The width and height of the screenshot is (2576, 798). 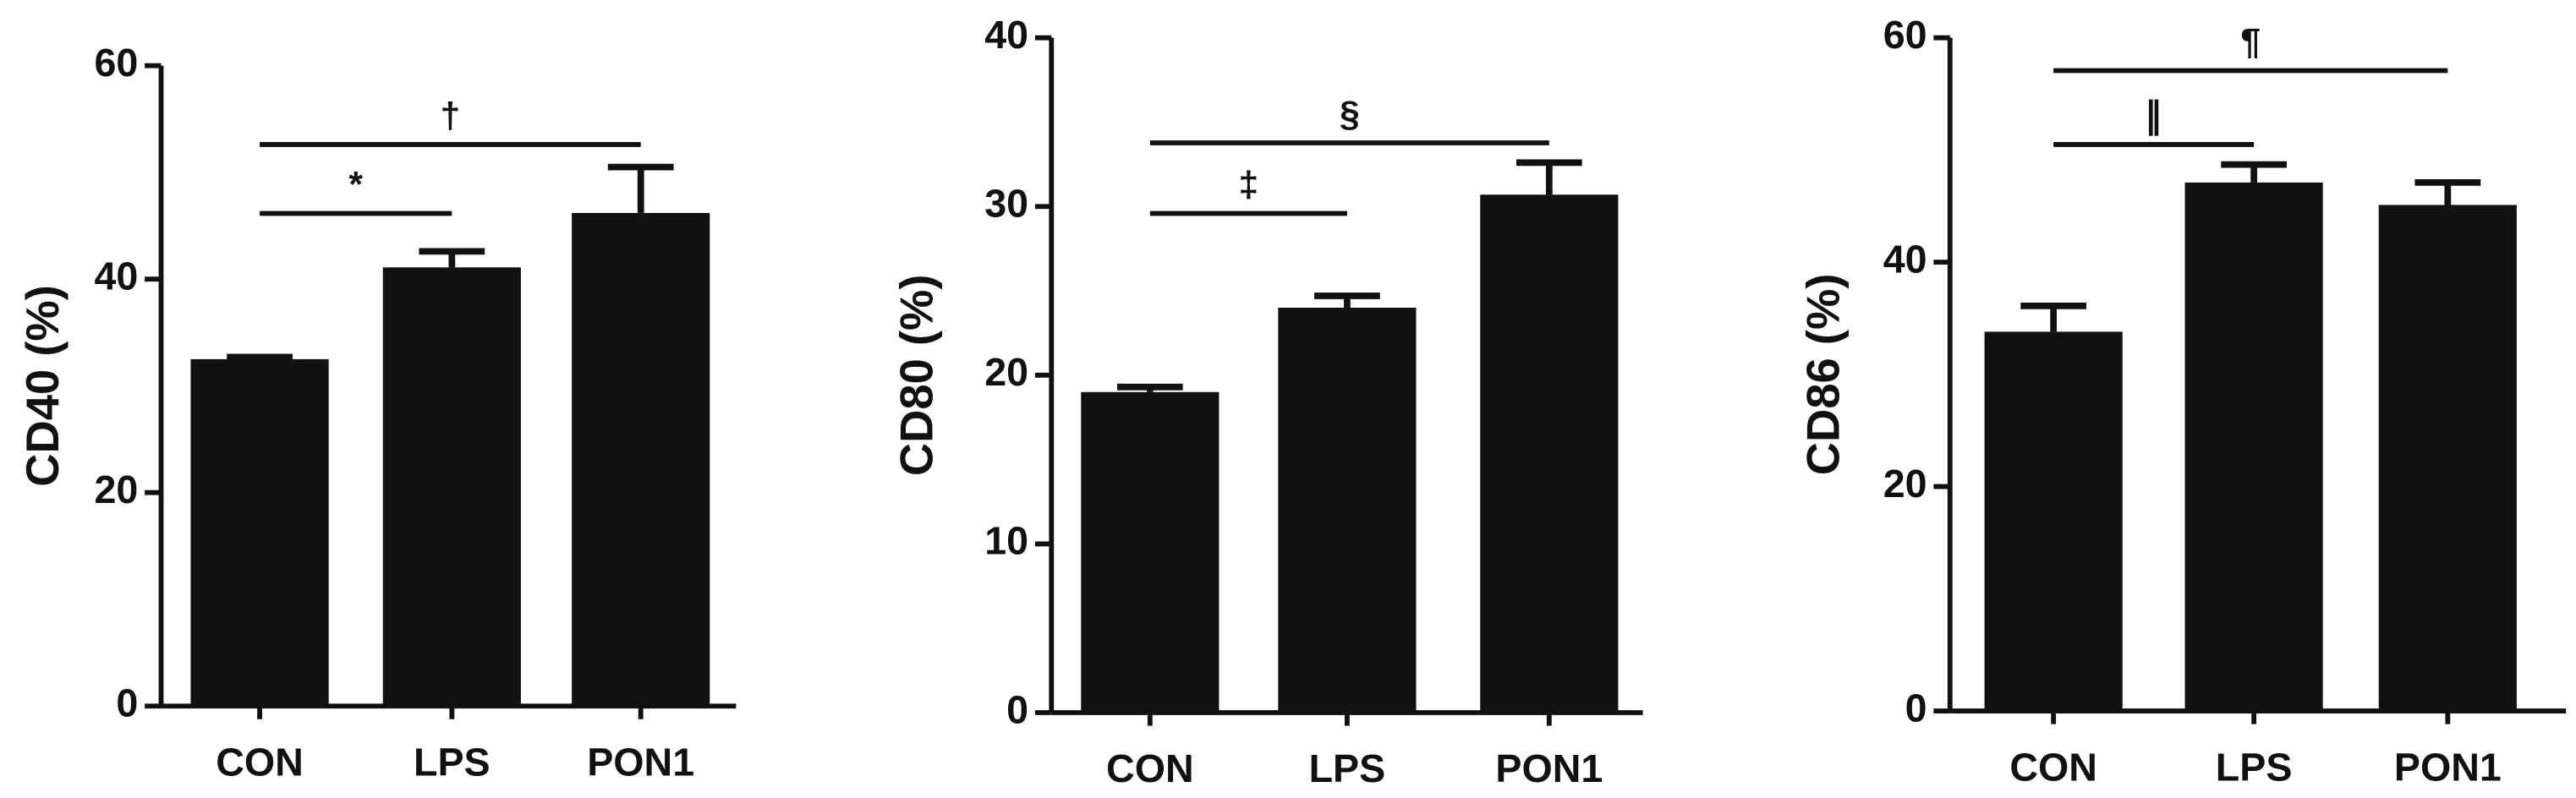 I want to click on significance-mark: ‡, so click(x=1248, y=185).